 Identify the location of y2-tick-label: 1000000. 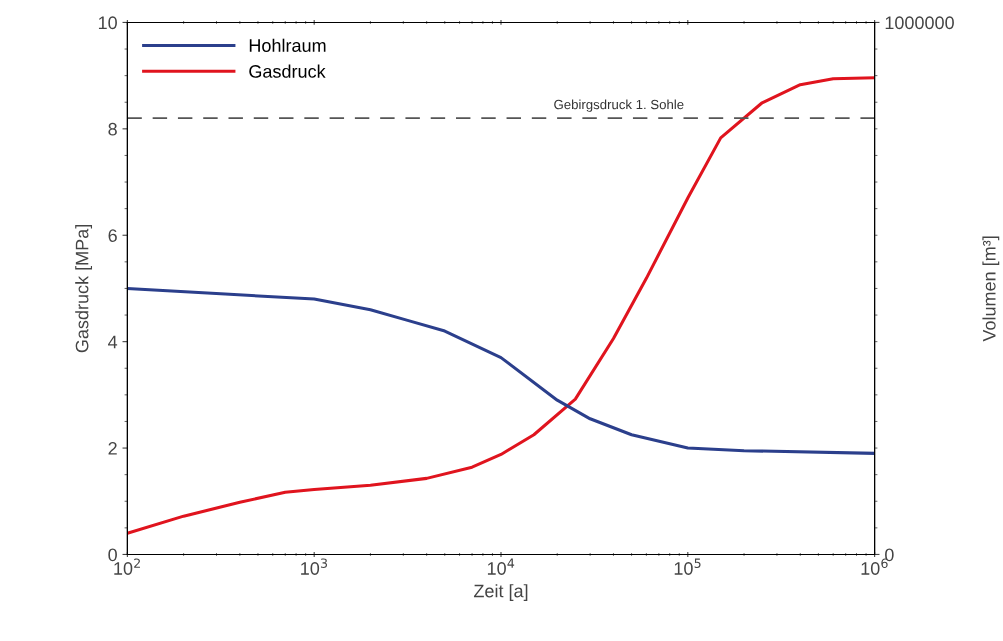
(919, 23).